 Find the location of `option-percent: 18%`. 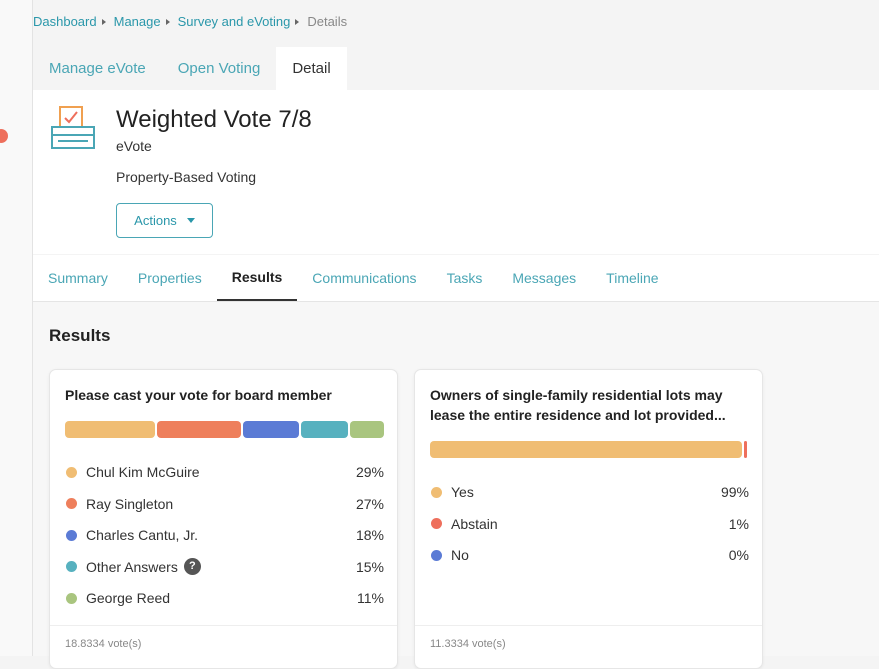

option-percent: 18% is located at coordinates (369, 535).